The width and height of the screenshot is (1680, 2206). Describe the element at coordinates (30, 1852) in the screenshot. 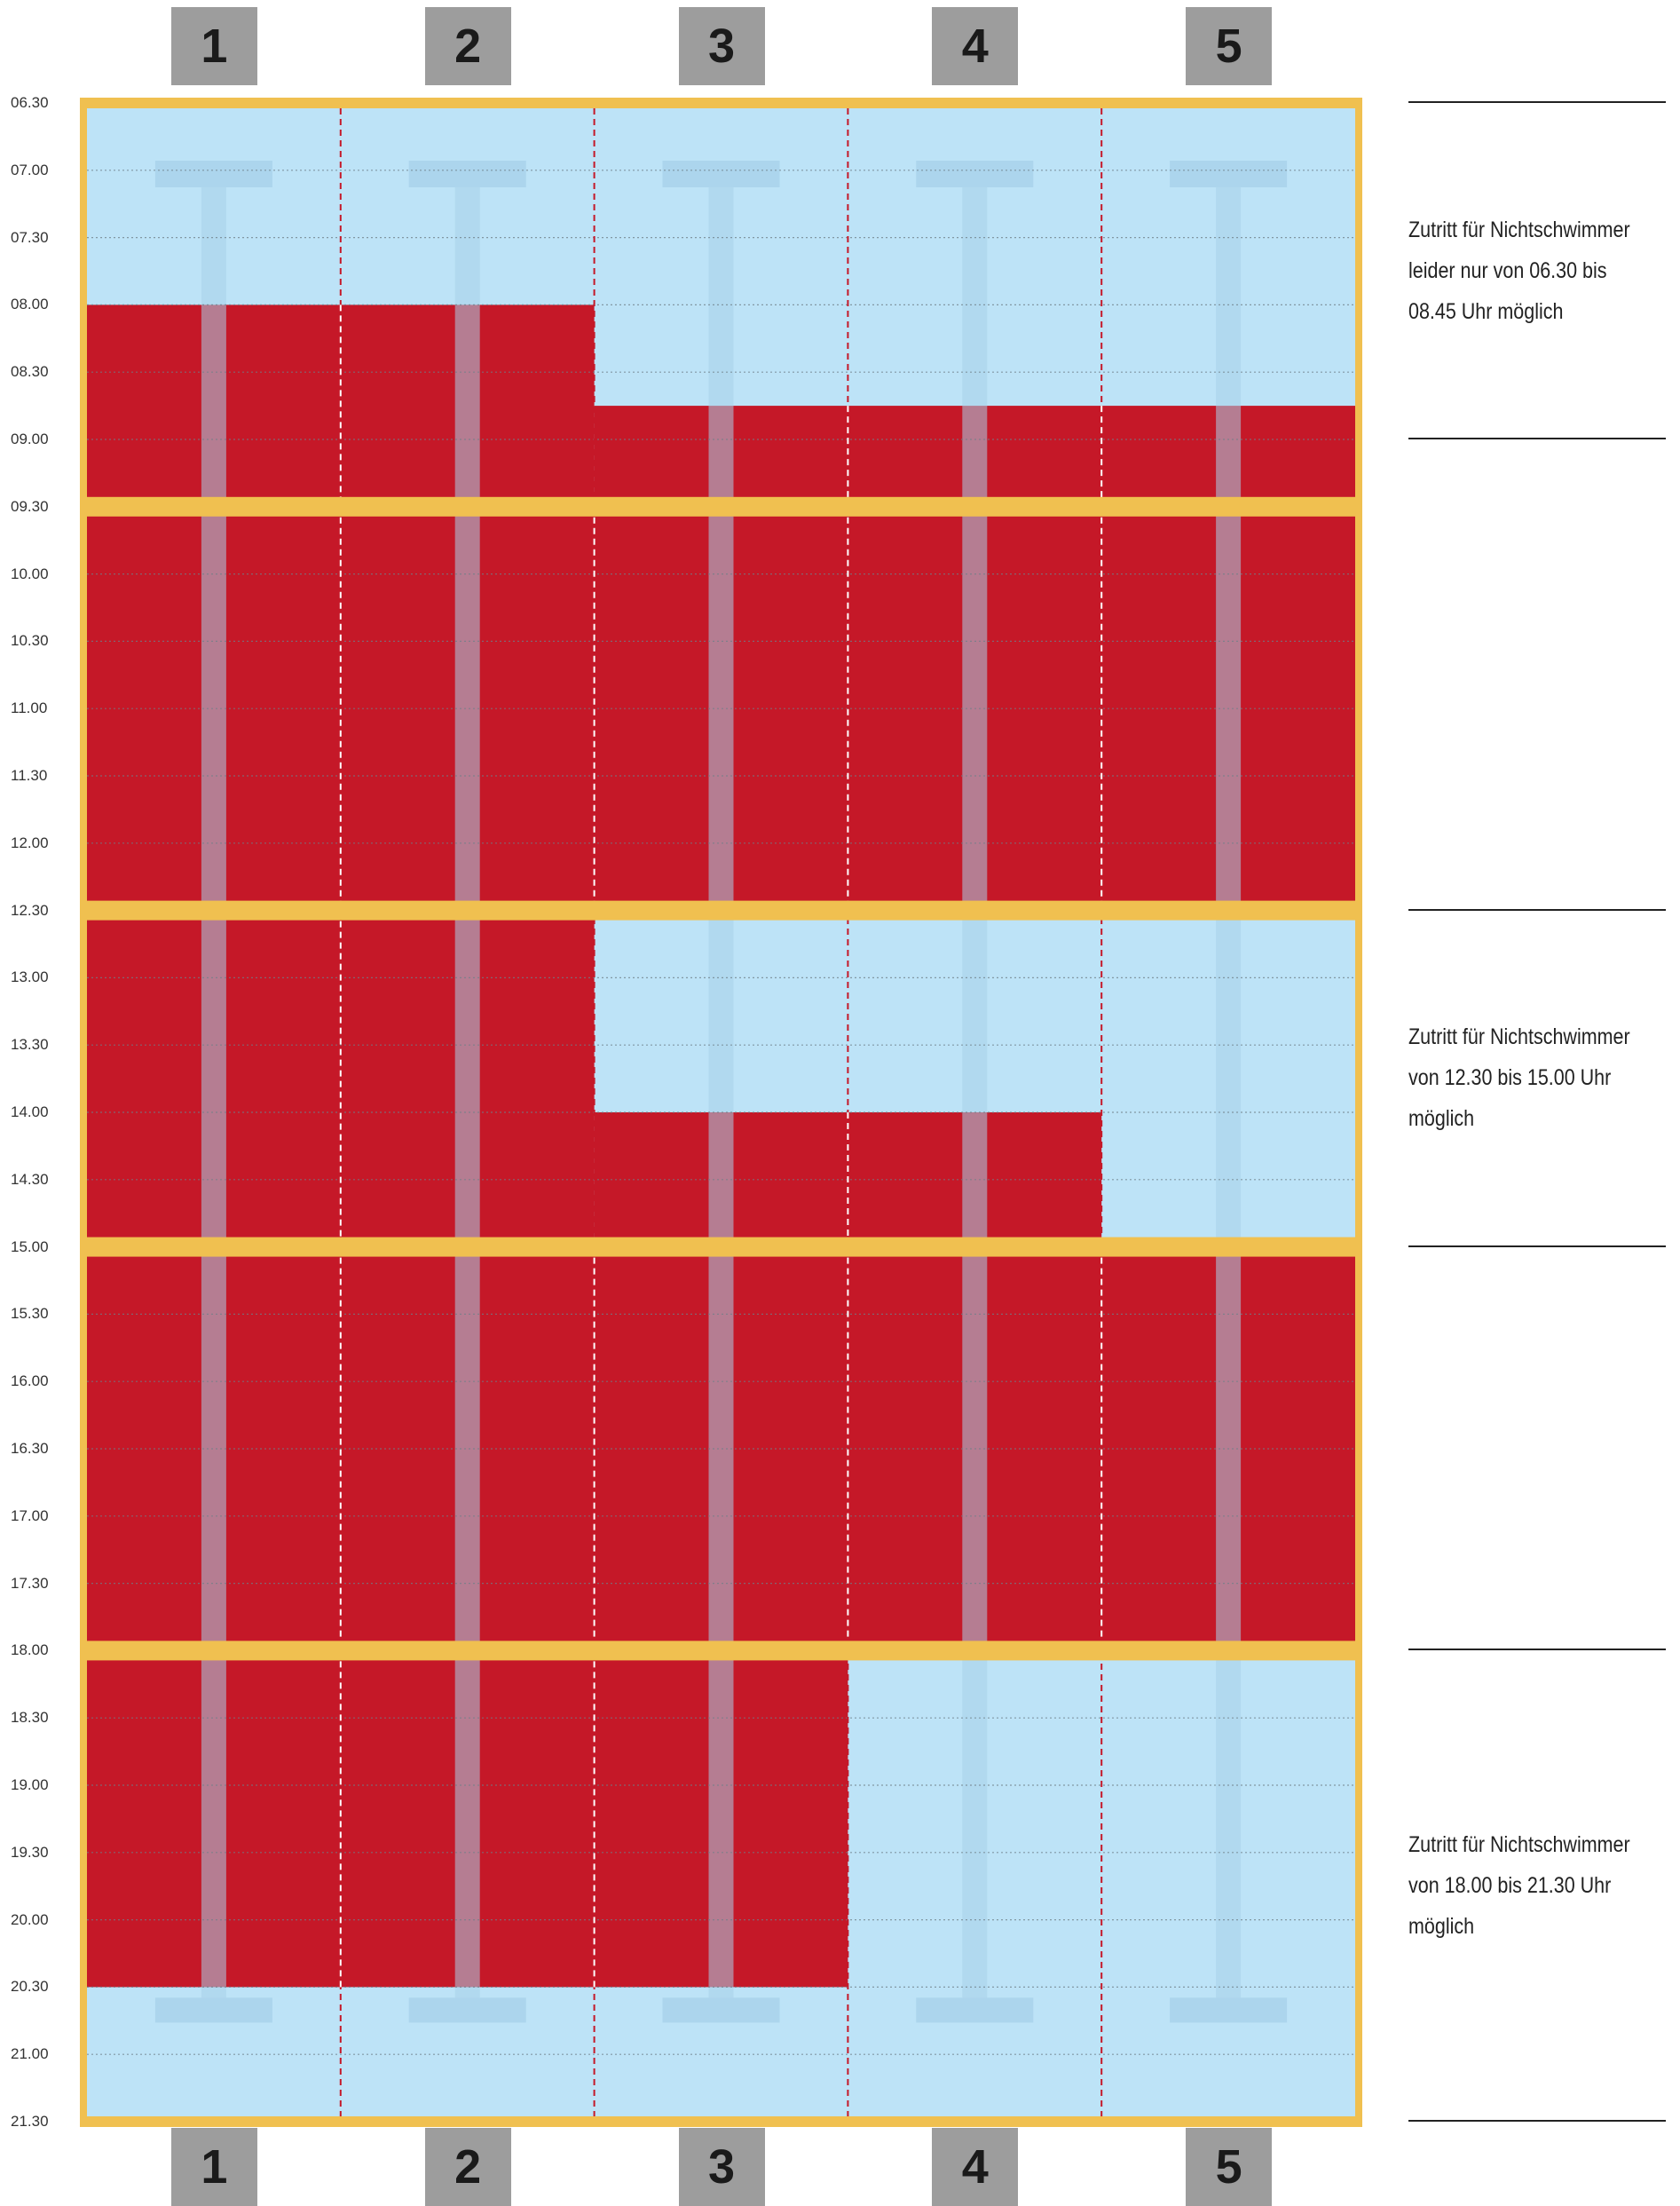

I see `time-label: 19.30` at that location.